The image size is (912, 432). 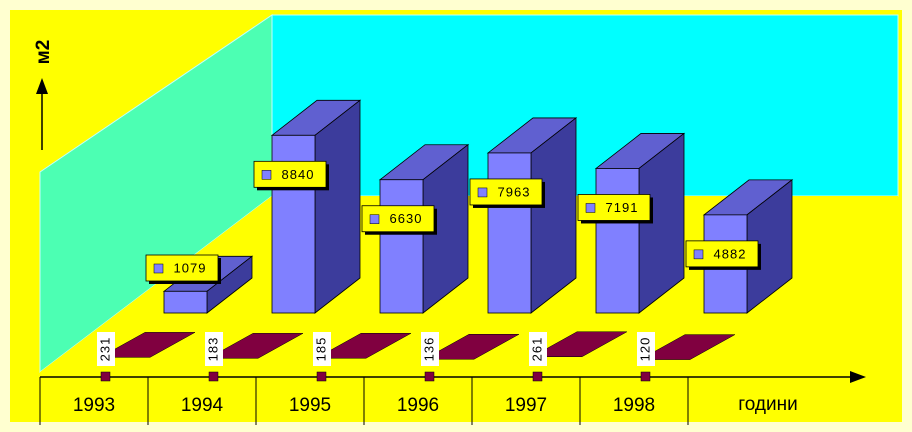 I want to click on x-tick-label: 1998, so click(x=634, y=405).